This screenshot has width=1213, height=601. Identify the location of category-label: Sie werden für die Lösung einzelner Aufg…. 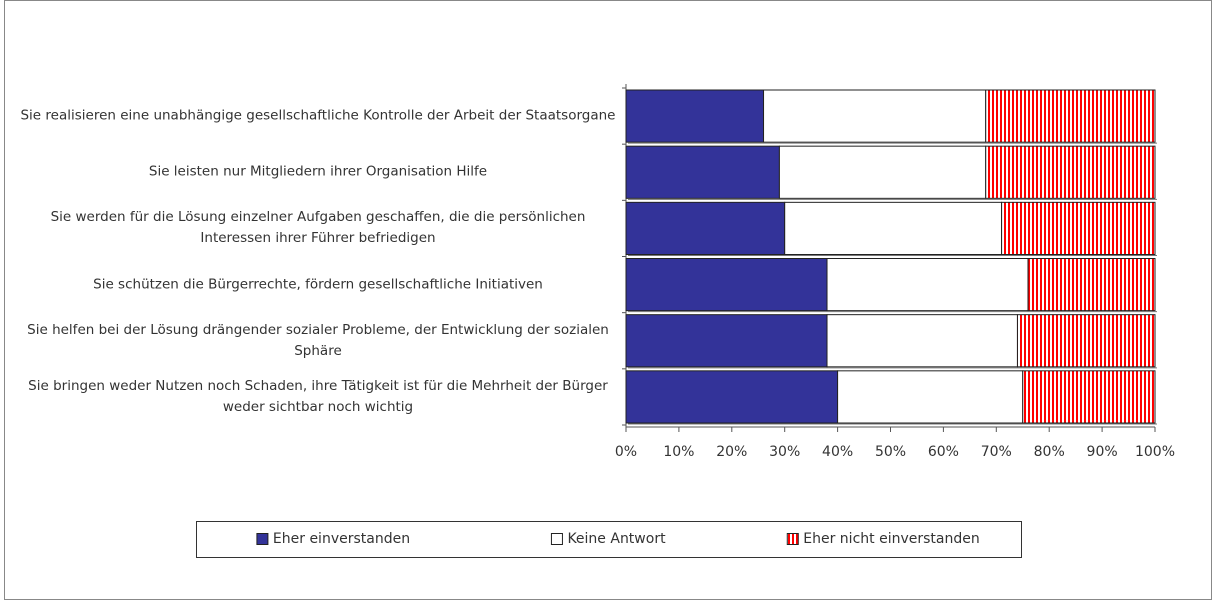
(318, 228).